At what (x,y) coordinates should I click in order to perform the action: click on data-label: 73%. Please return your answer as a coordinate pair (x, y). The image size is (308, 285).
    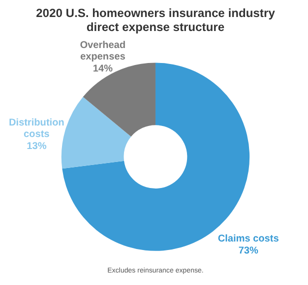
    Looking at the image, I should click on (248, 251).